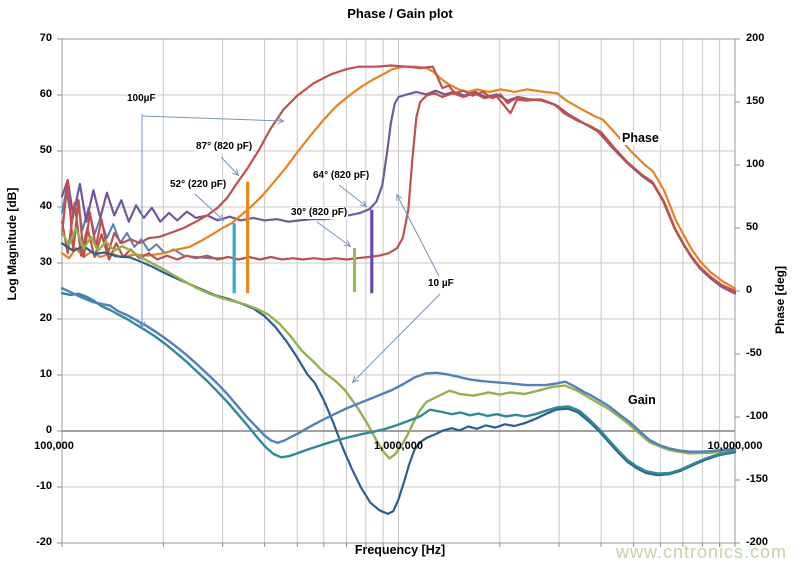 The height and width of the screenshot is (571, 800). I want to click on phase-series-label: Phase, so click(640, 138).